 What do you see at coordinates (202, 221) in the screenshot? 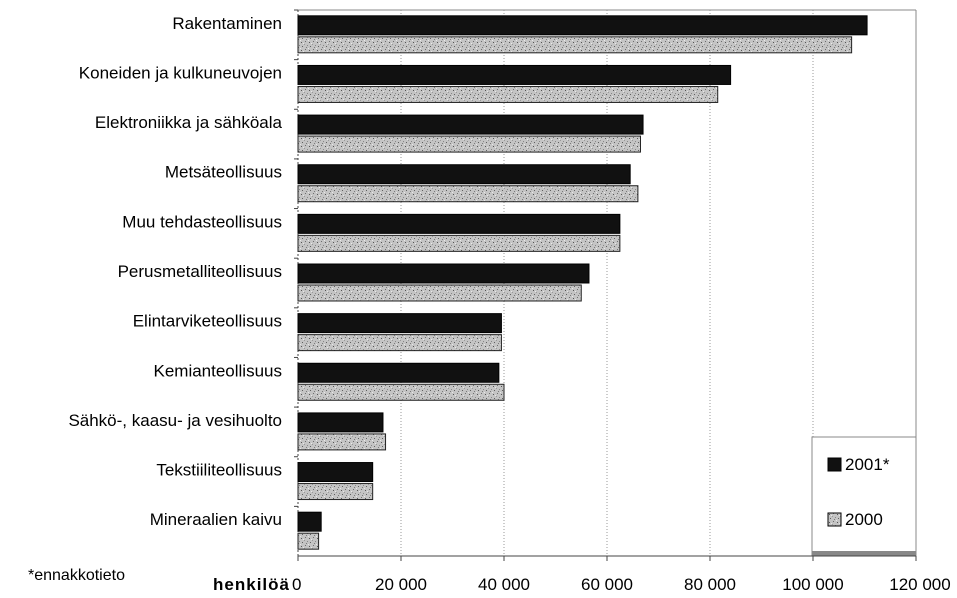
I see `category-label: Muu tehdasteollisuus` at bounding box center [202, 221].